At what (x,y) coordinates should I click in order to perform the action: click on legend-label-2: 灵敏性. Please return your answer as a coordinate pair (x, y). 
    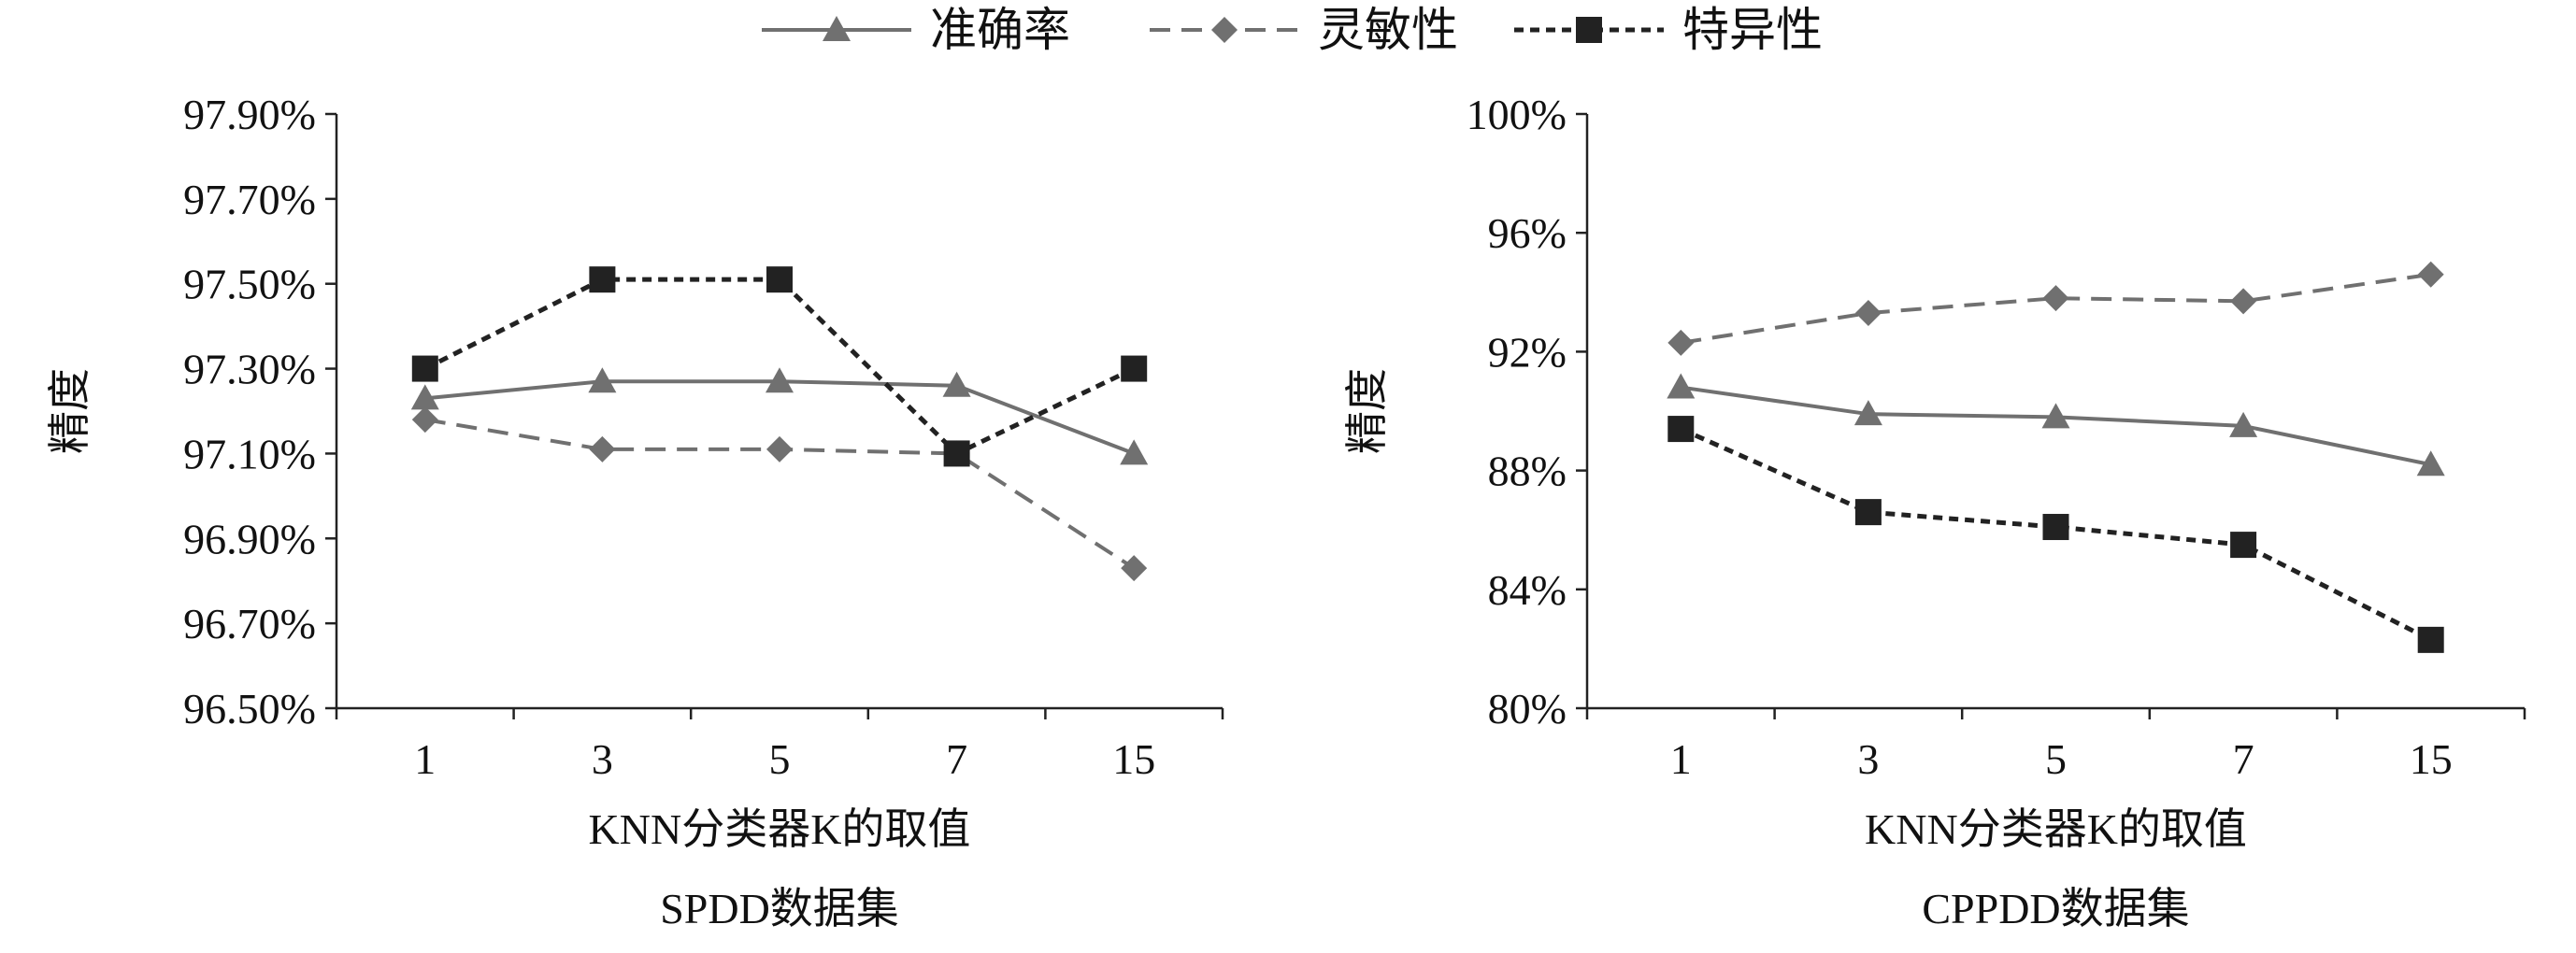
    Looking at the image, I should click on (1388, 30).